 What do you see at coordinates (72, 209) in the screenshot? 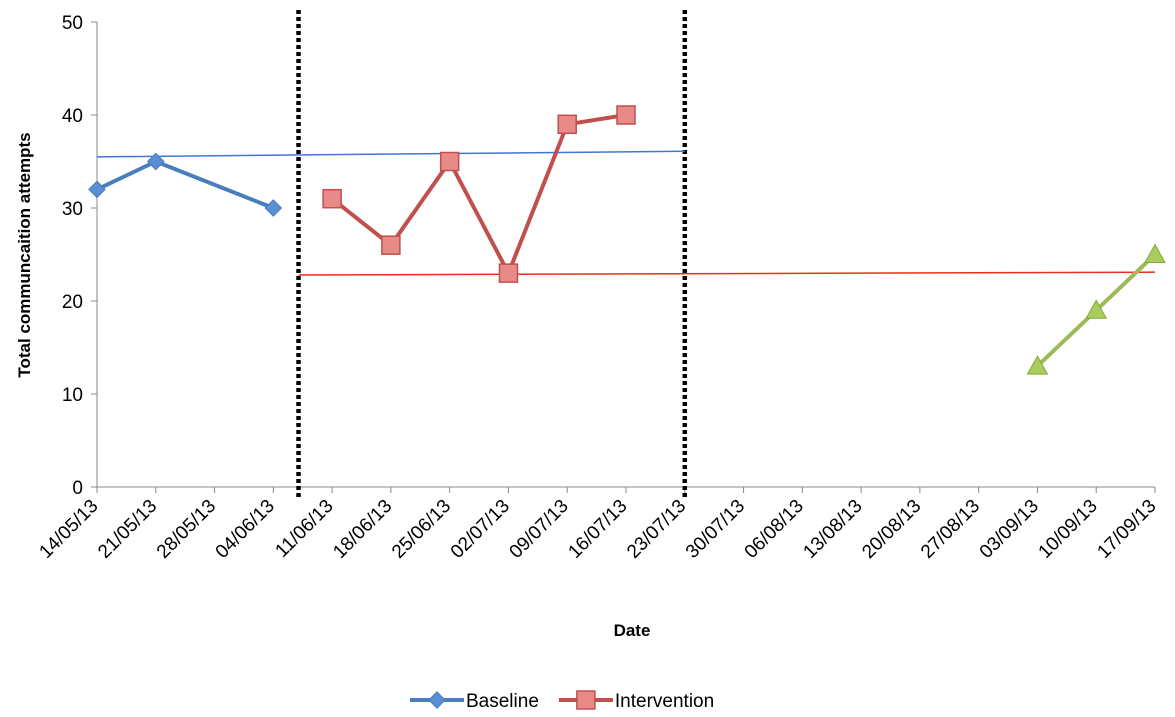
I see `y-tick-label: 30` at bounding box center [72, 209].